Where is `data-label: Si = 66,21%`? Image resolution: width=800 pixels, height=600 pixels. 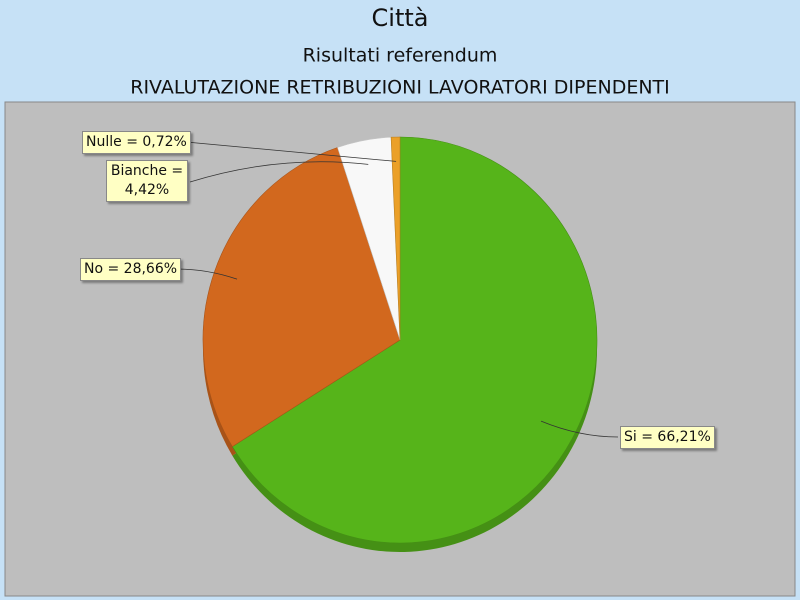
data-label: Si = 66,21% is located at coordinates (667, 437).